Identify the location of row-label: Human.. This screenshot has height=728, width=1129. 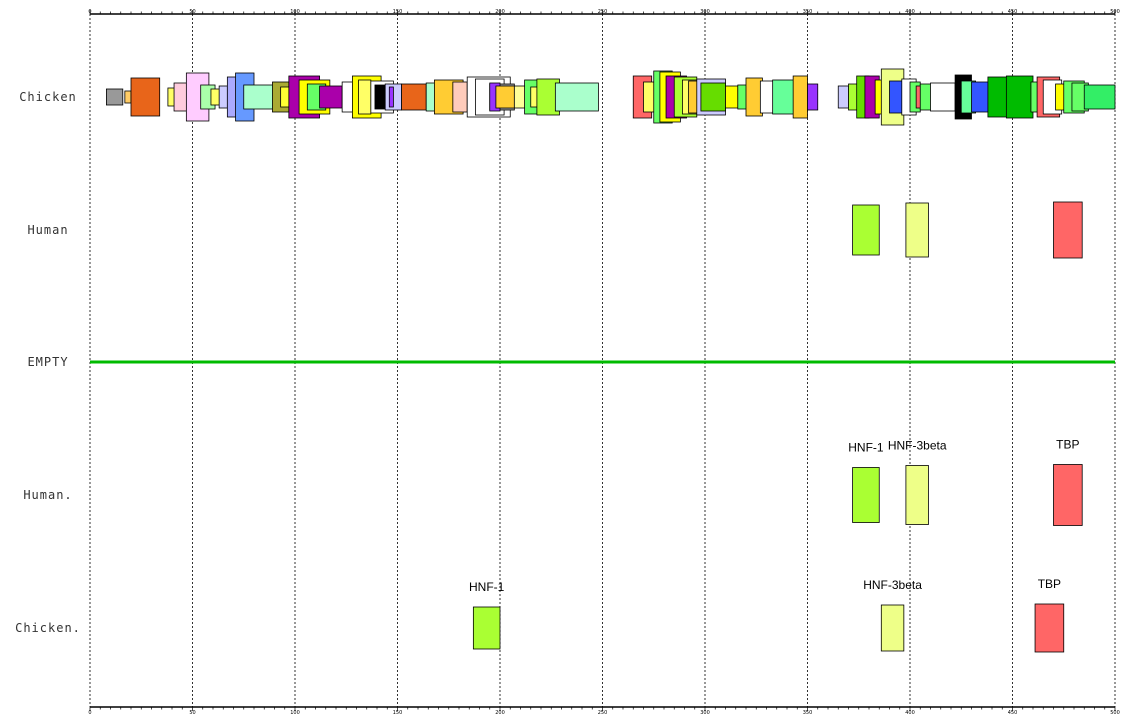
(47, 495).